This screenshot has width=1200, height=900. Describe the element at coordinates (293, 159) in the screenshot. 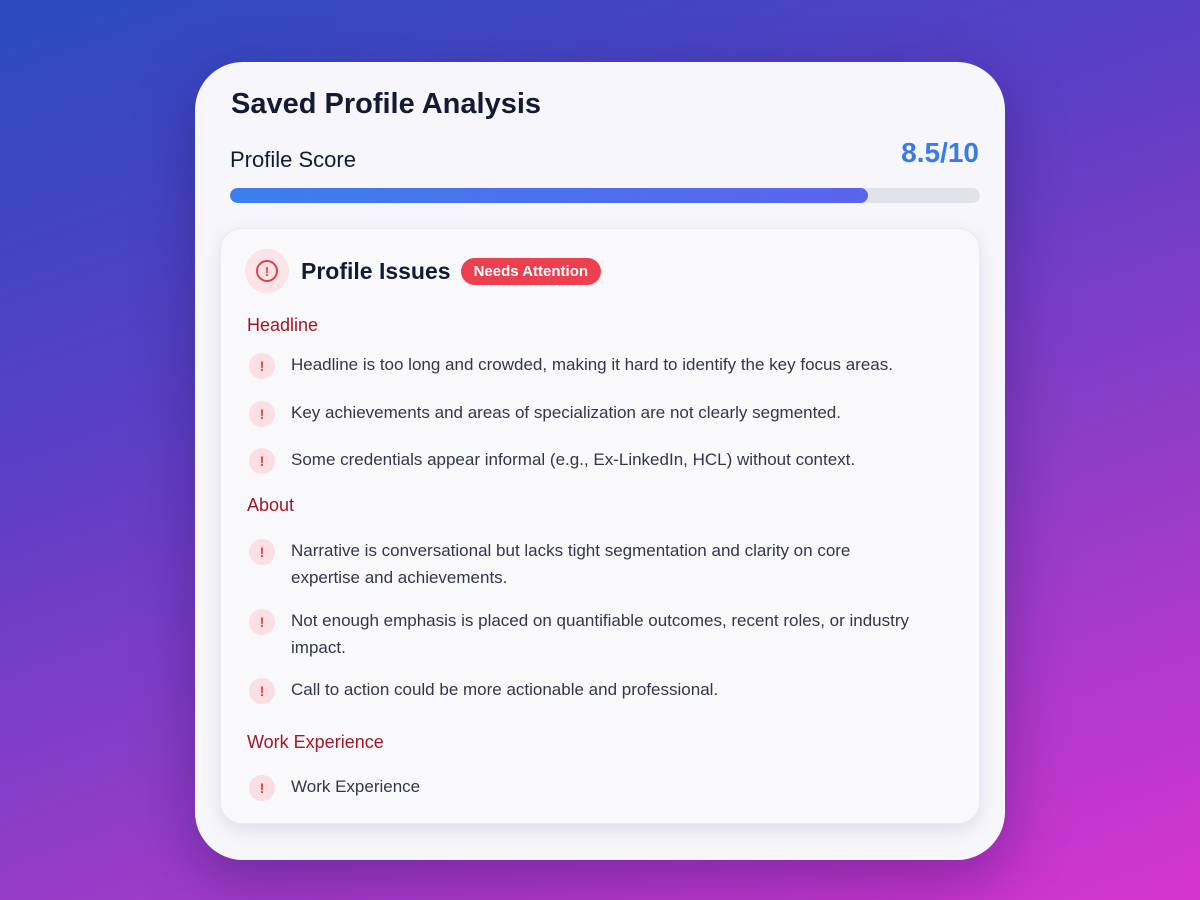

I see `score-label: Profile Score` at that location.